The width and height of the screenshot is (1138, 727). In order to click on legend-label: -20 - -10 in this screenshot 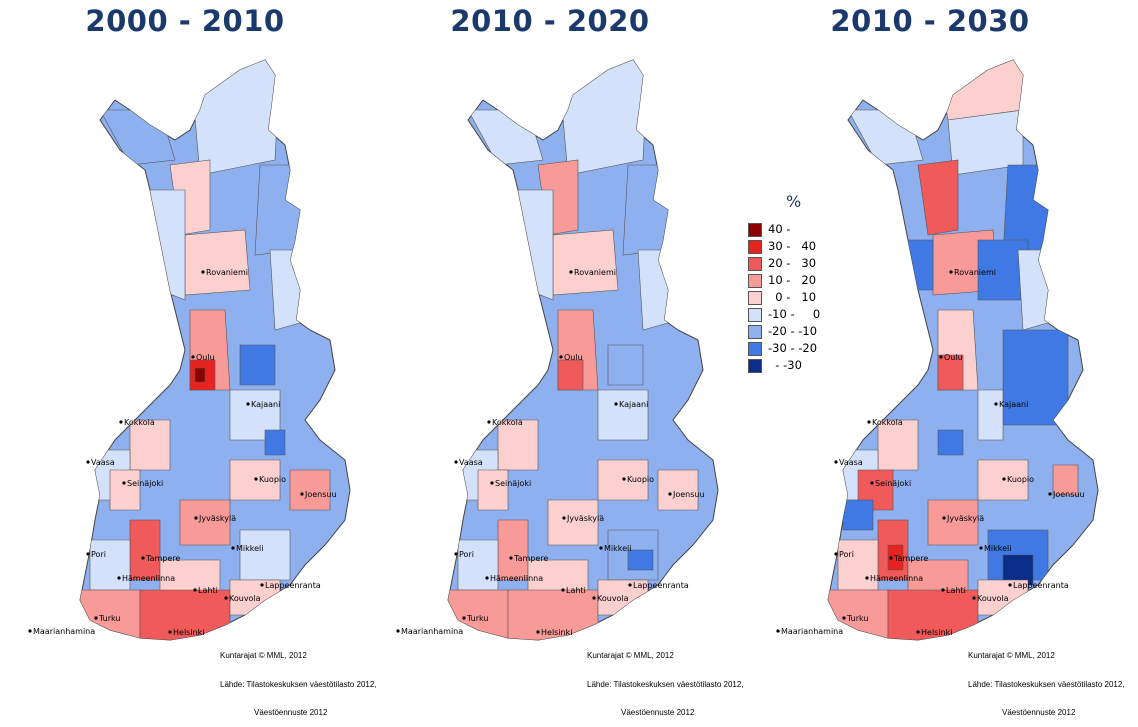, I will do `click(793, 331)`.